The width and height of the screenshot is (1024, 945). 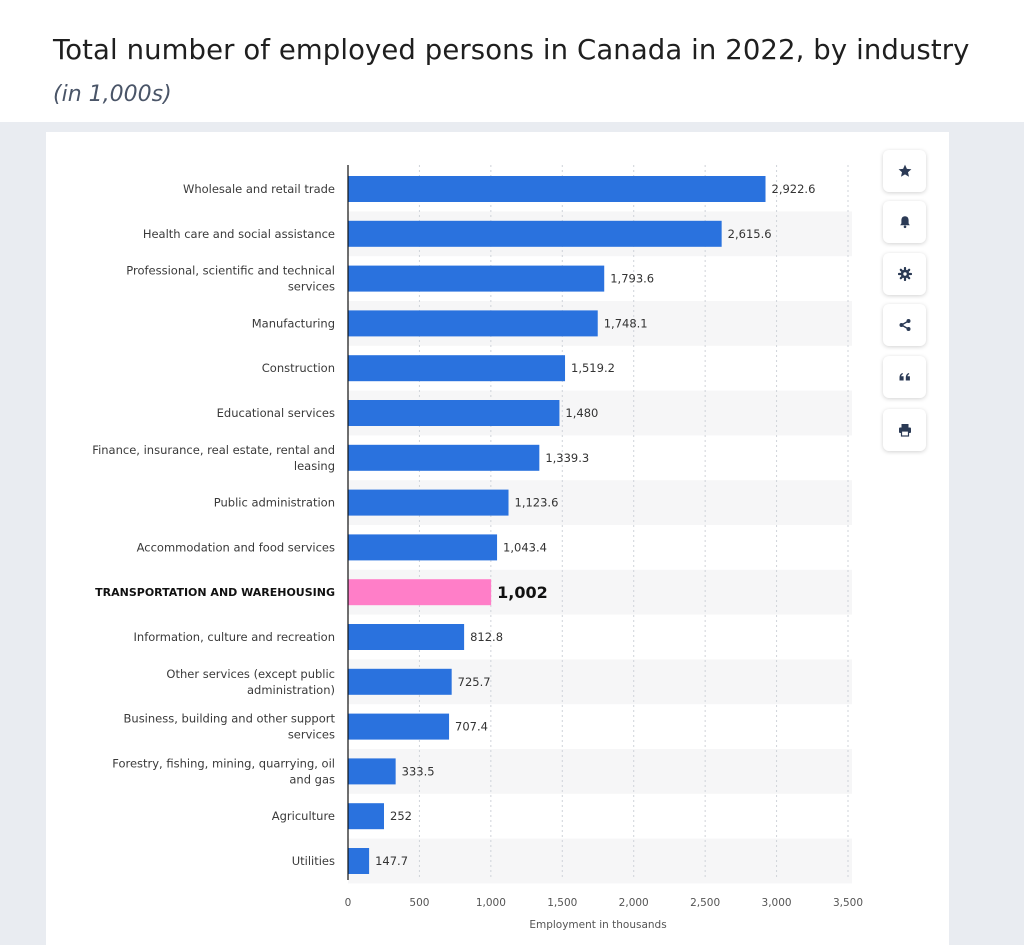 What do you see at coordinates (112, 94) in the screenshot?
I see `page-subtitle: (in 1,000s)` at bounding box center [112, 94].